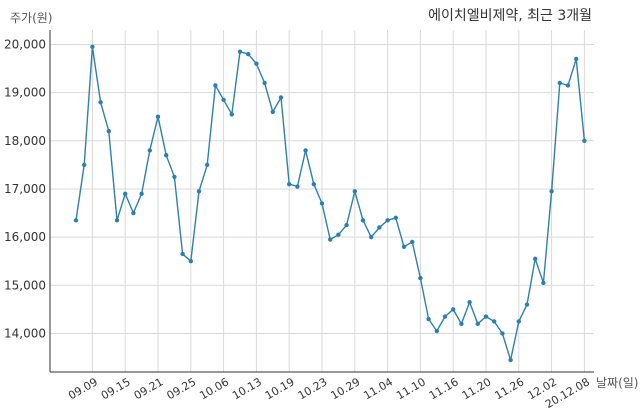  Describe the element at coordinates (411, 388) in the screenshot. I see `x-tick-label: 11.10` at that location.